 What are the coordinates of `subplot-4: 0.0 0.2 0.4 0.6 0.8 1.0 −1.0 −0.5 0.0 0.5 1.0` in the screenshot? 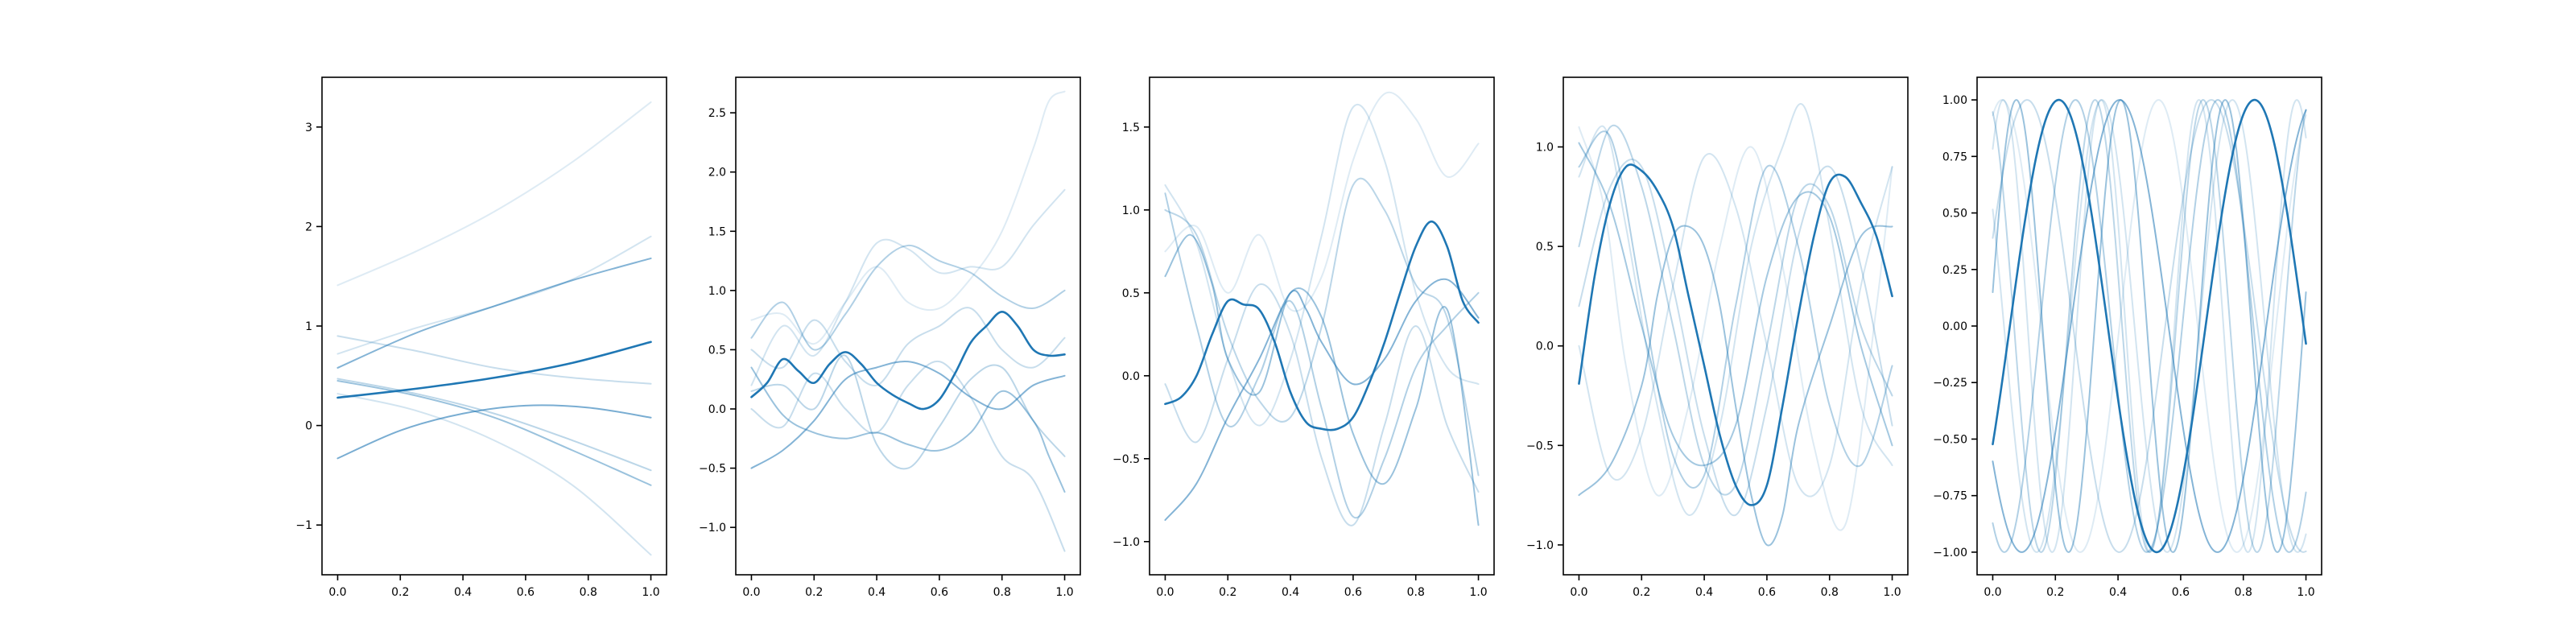 It's located at (1717, 337).